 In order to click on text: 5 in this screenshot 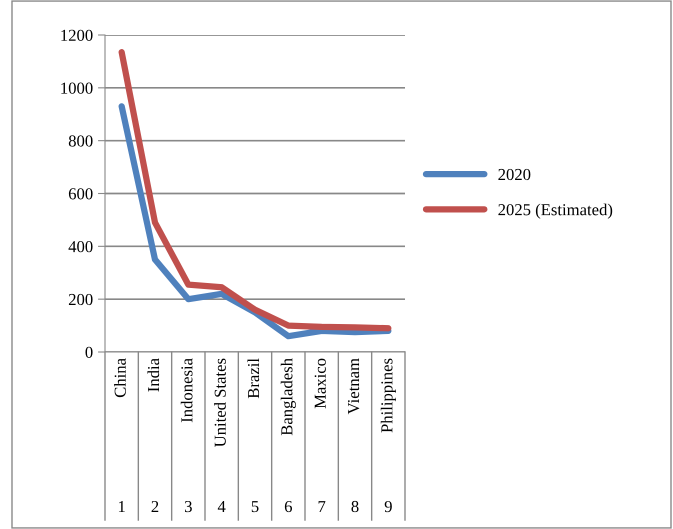, I will do `click(255, 506)`.